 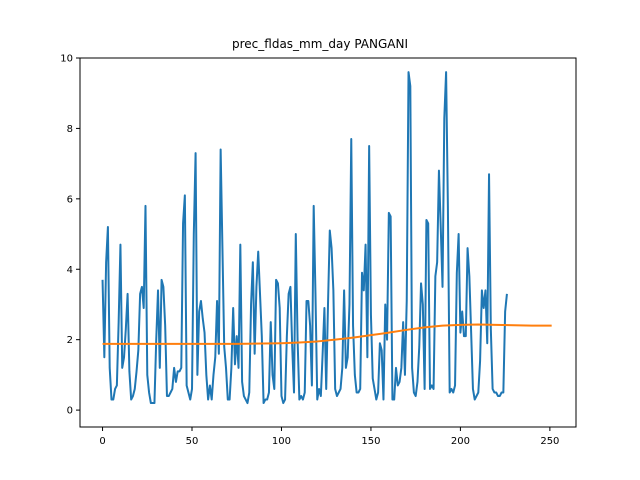 What do you see at coordinates (66, 59) in the screenshot?
I see `y-tick-label: 10` at bounding box center [66, 59].